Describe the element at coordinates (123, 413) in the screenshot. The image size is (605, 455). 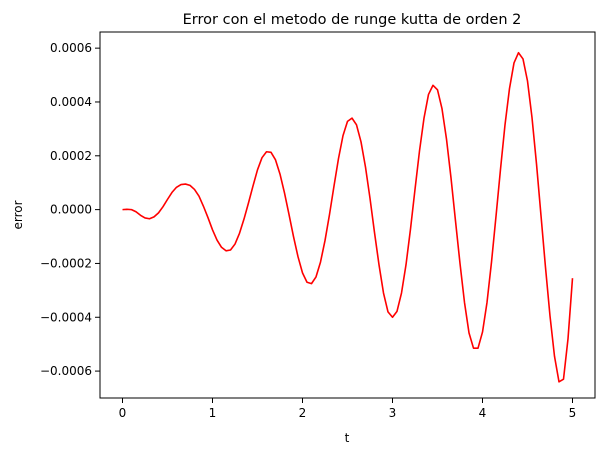
I see `x-tick-label: 0` at that location.